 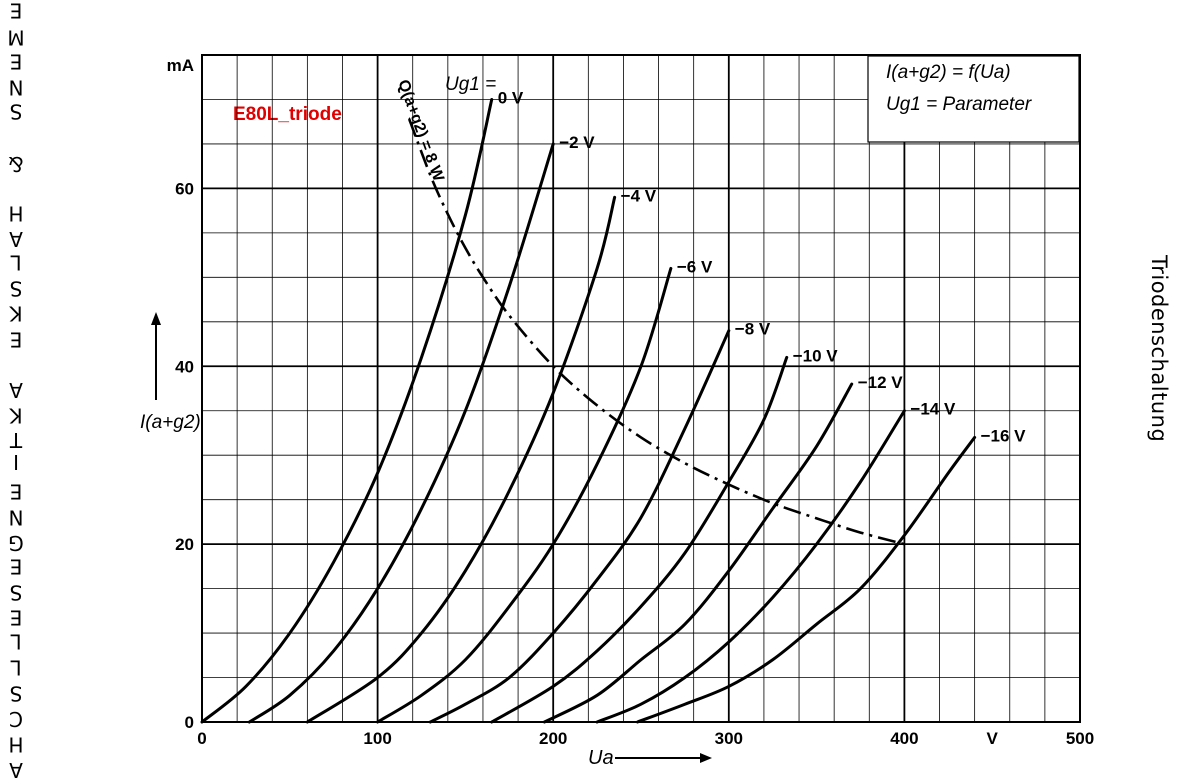 What do you see at coordinates (184, 188) in the screenshot?
I see `y-tick-label: 60` at bounding box center [184, 188].